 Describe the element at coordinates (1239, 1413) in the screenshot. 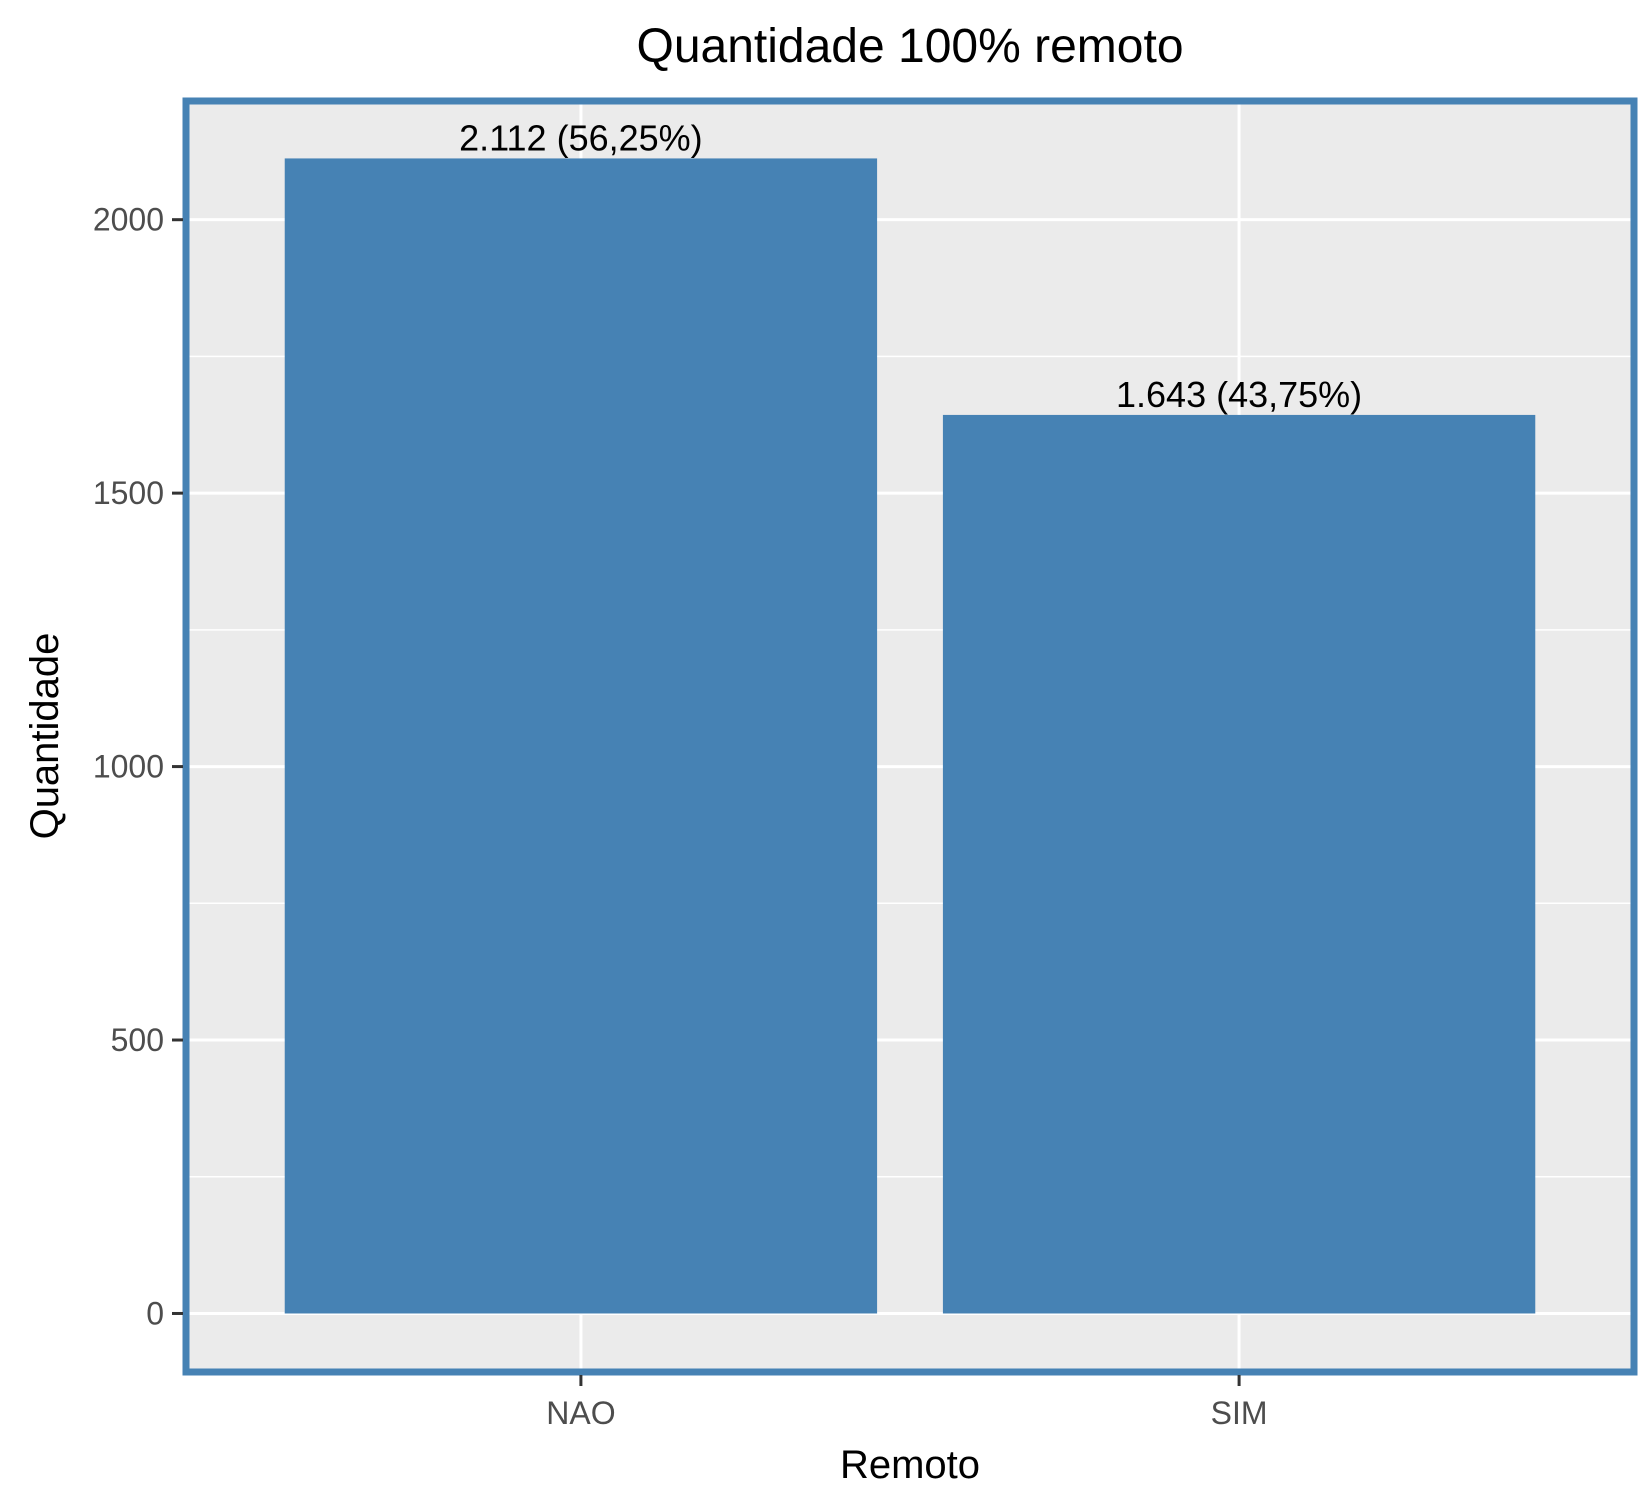

I see `x-tick-label-sim: SIM` at that location.